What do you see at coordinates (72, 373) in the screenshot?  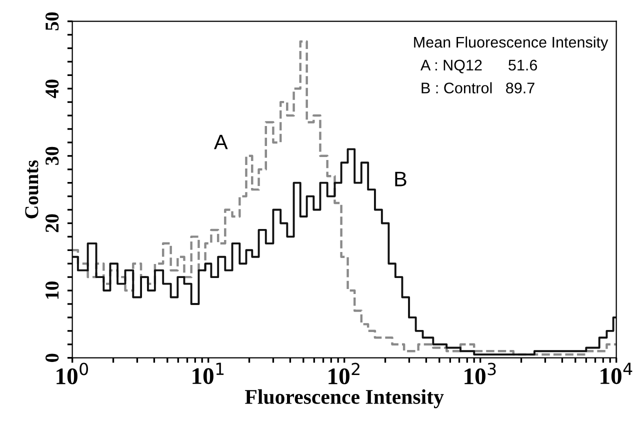 I see `x-tick-label: 10$^{0}$` at bounding box center [72, 373].